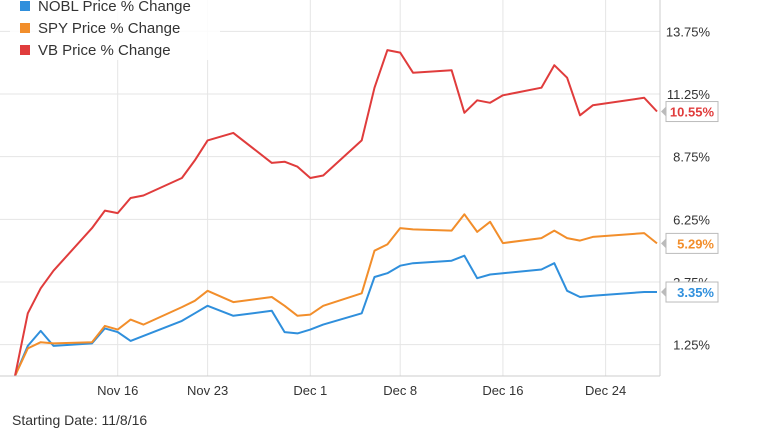 Image resolution: width=764 pixels, height=432 pixels. Describe the element at coordinates (310, 390) in the screenshot. I see `x-tick-label: Dec 1` at that location.